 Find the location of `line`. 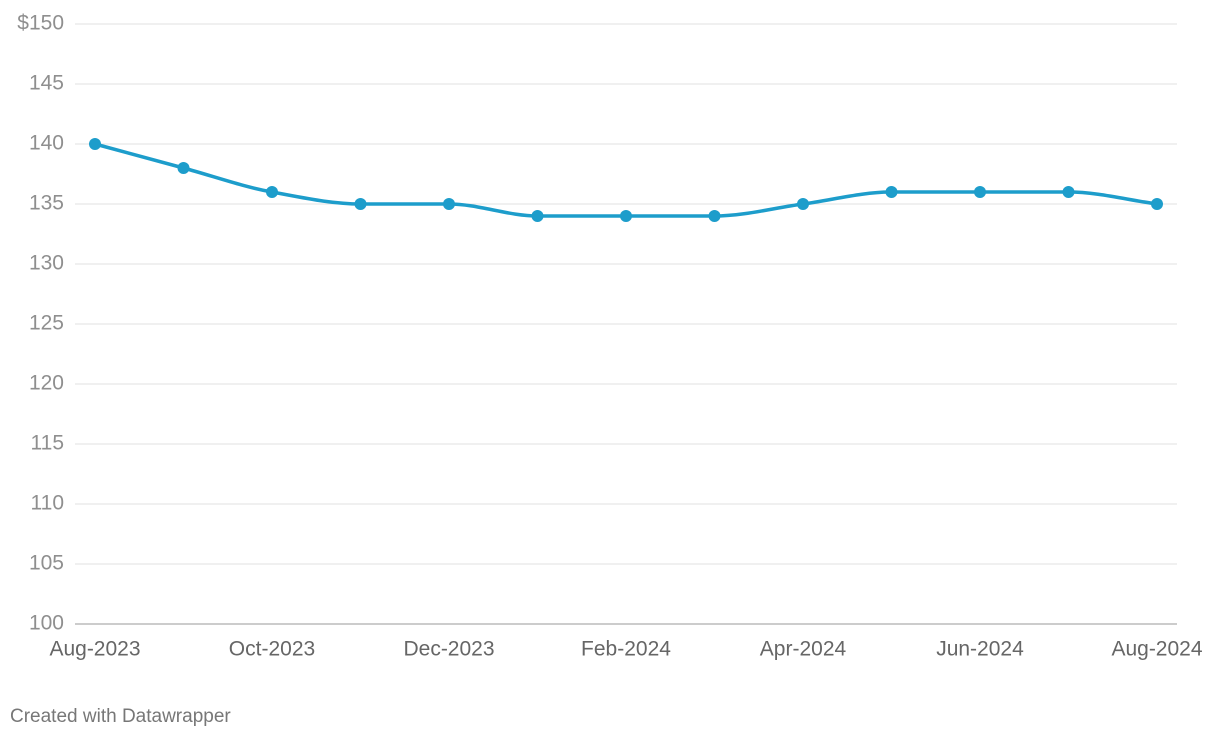

line is located at coordinates (626, 180).